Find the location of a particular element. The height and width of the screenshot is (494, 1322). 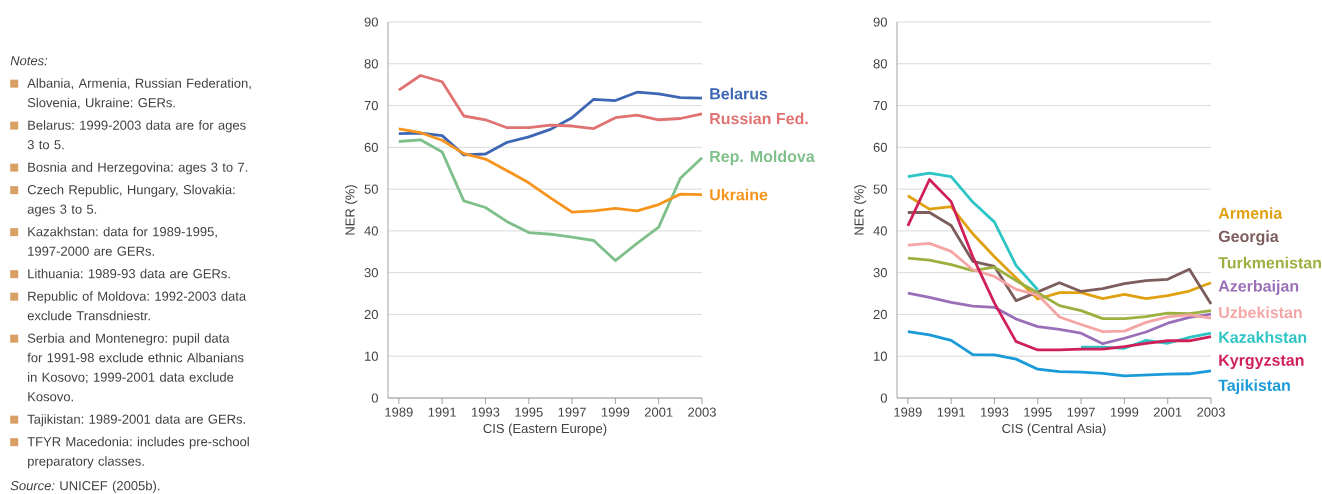

x-axis-title: CIS (Eastern Europe) is located at coordinates (545, 429).